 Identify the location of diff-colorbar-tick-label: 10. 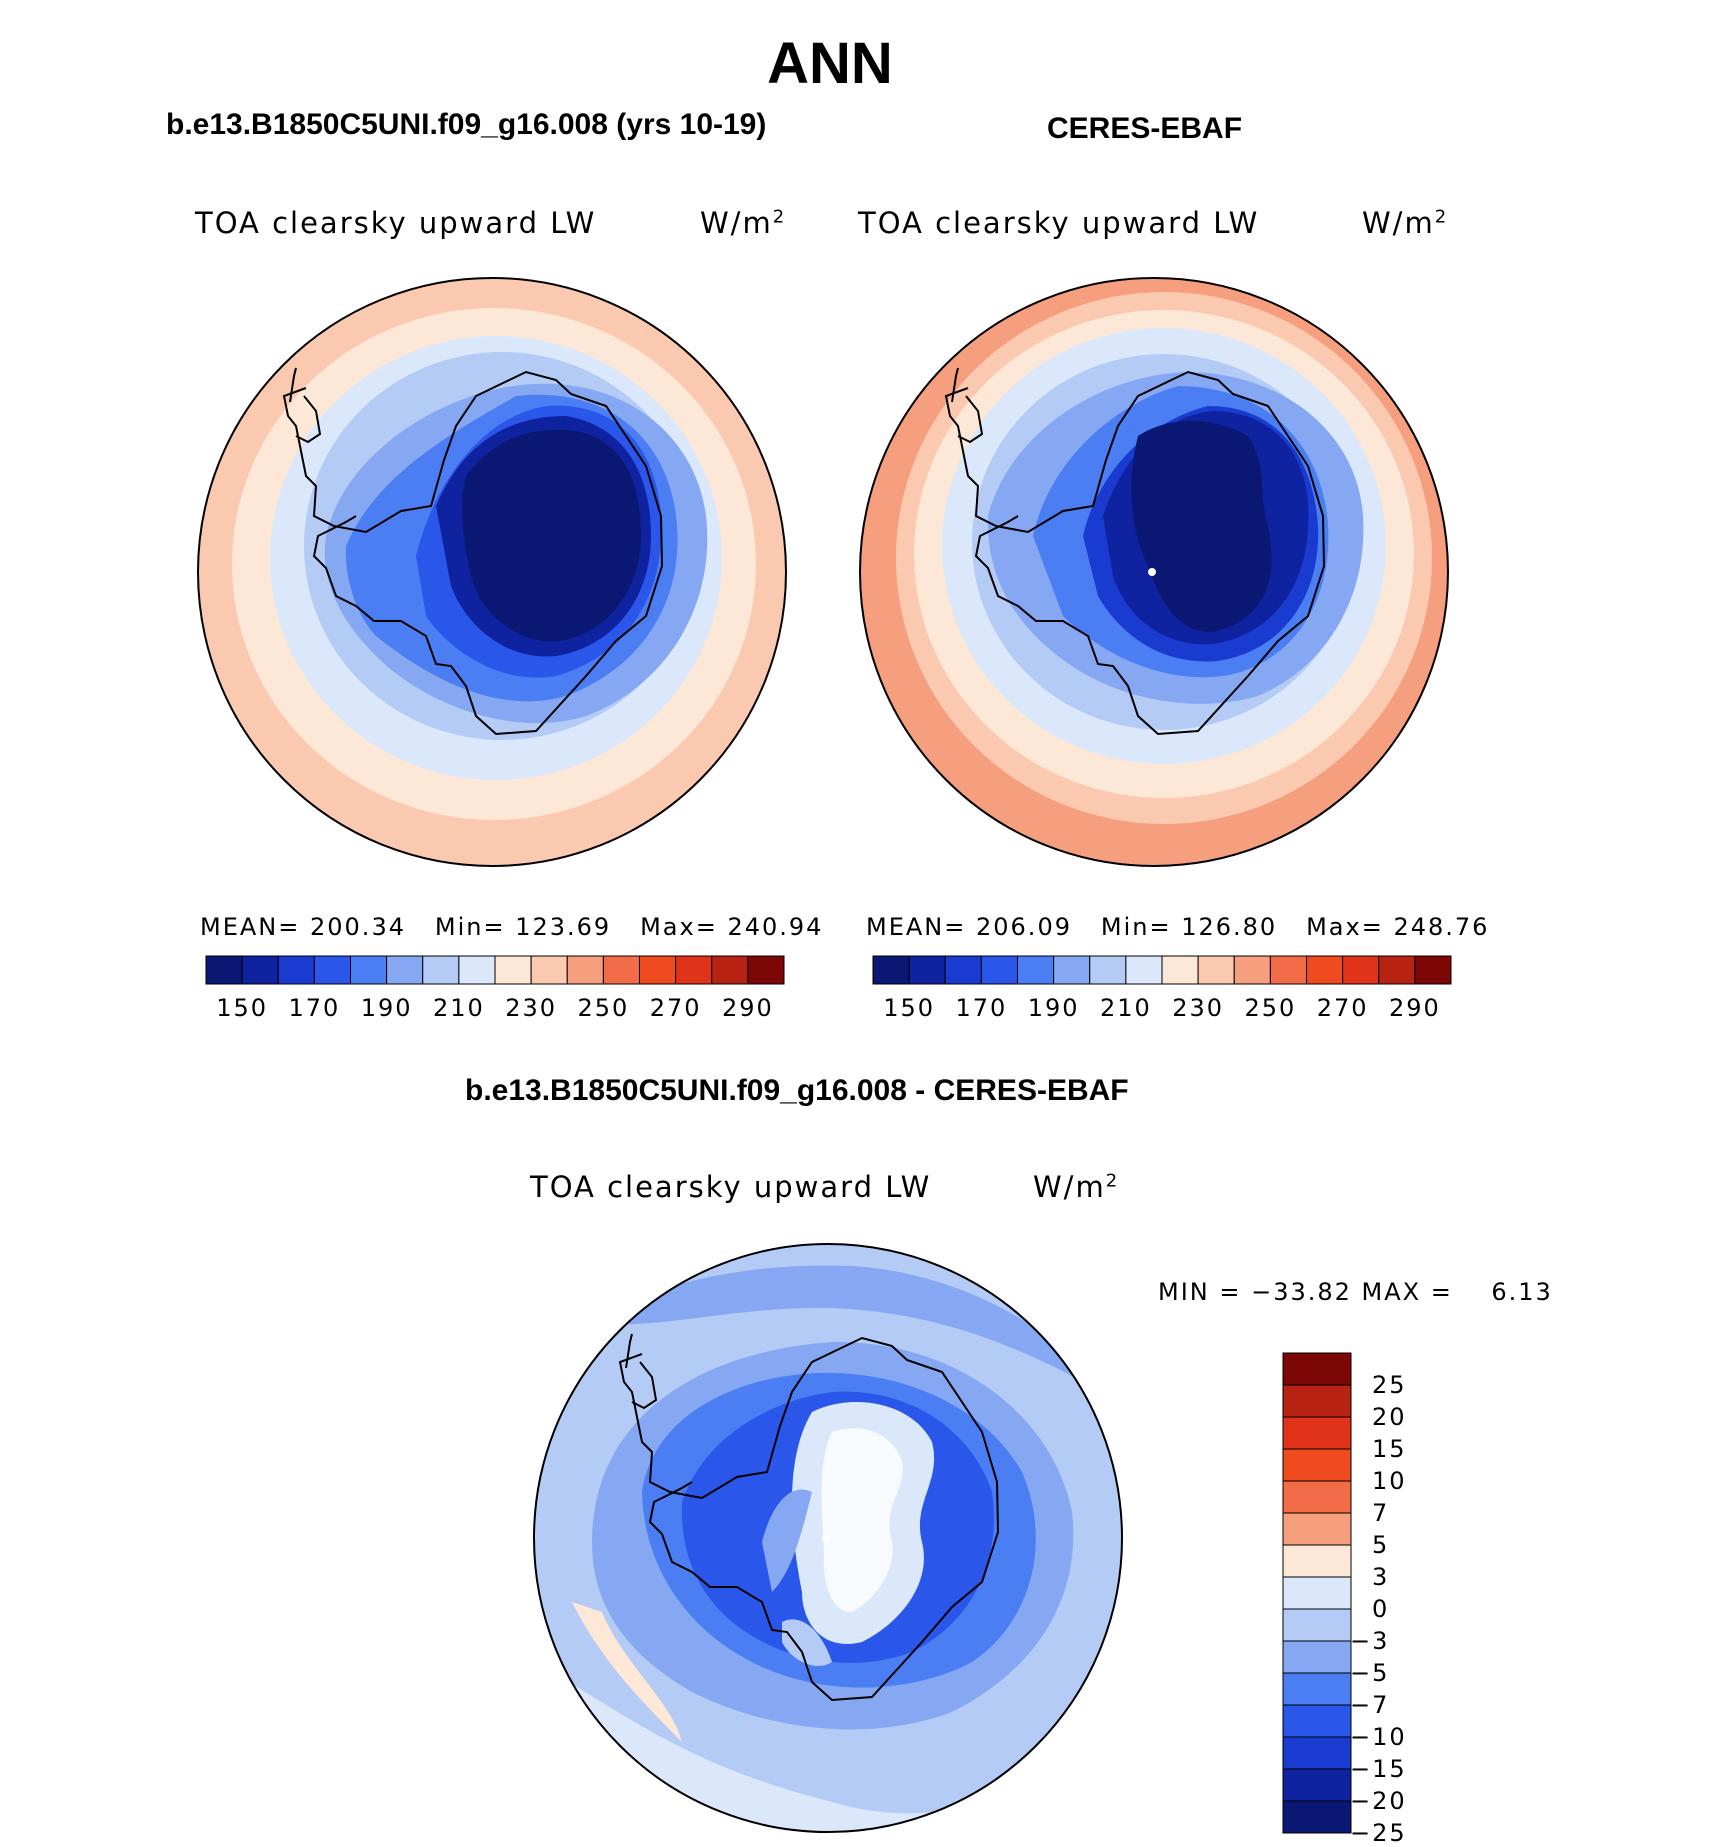
(1389, 1481).